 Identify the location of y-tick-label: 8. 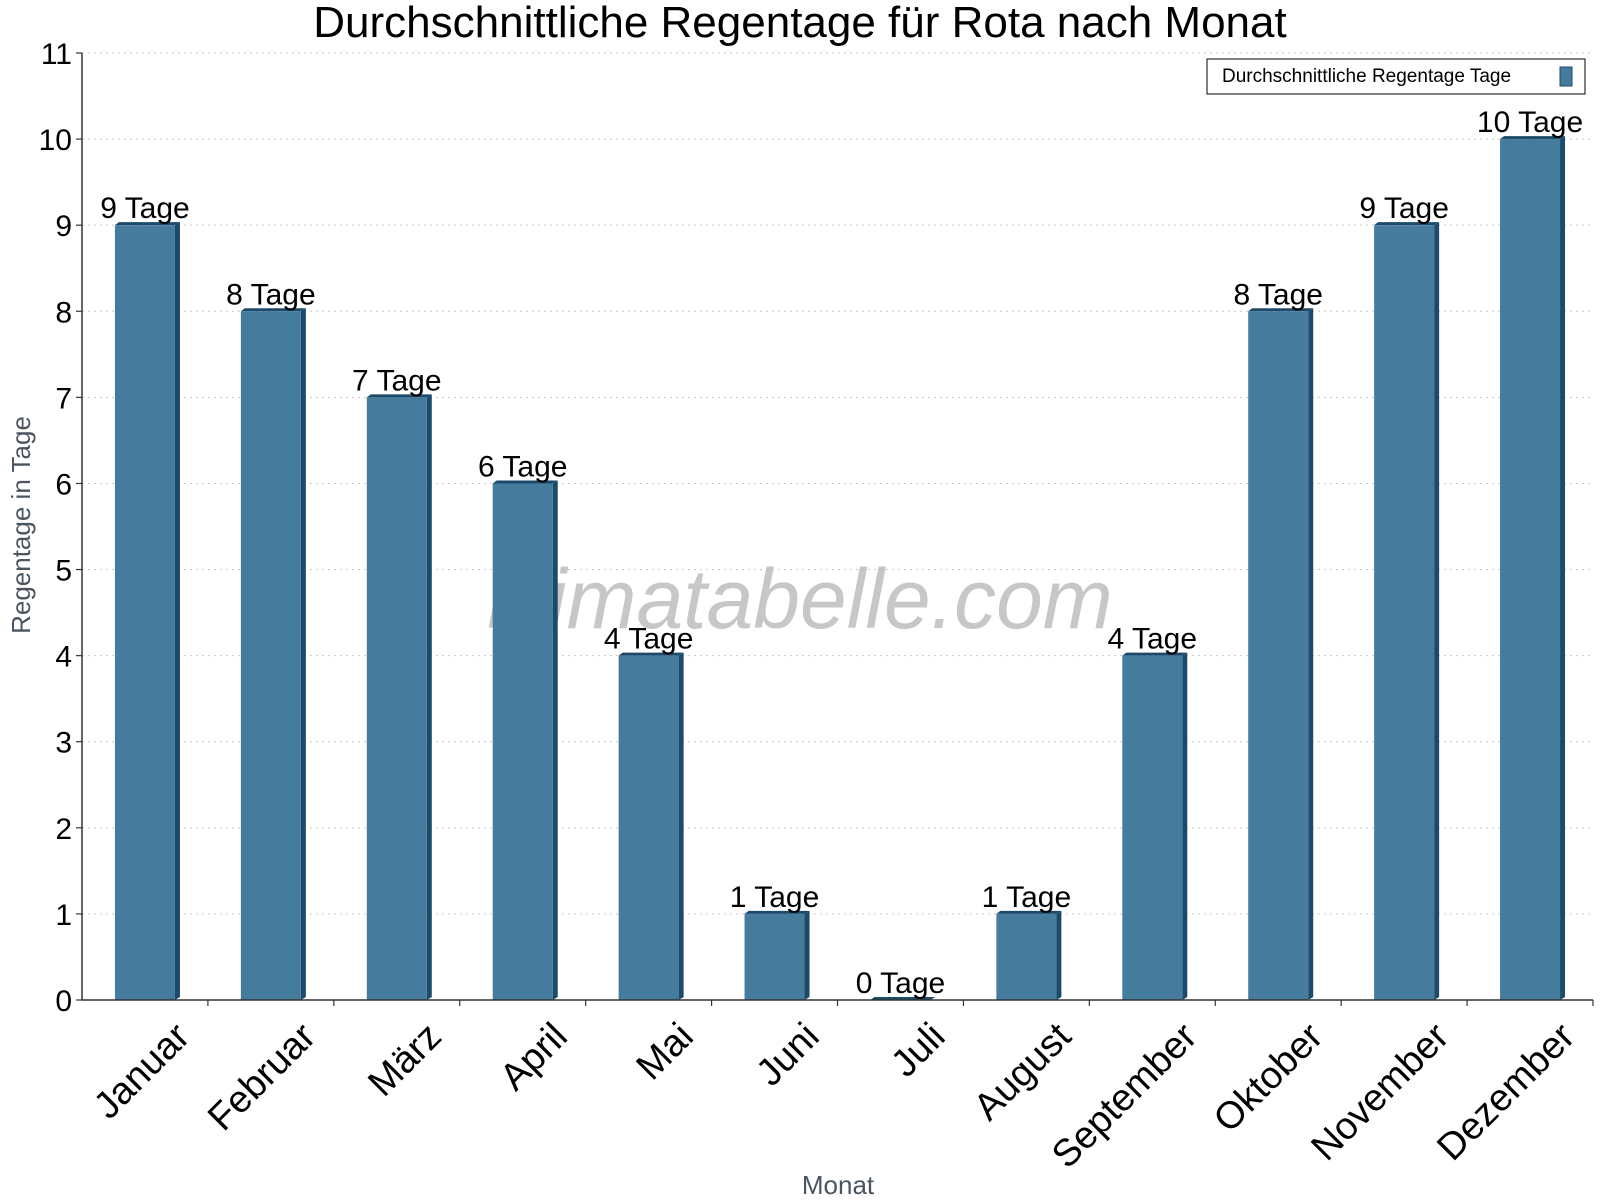
(63, 312).